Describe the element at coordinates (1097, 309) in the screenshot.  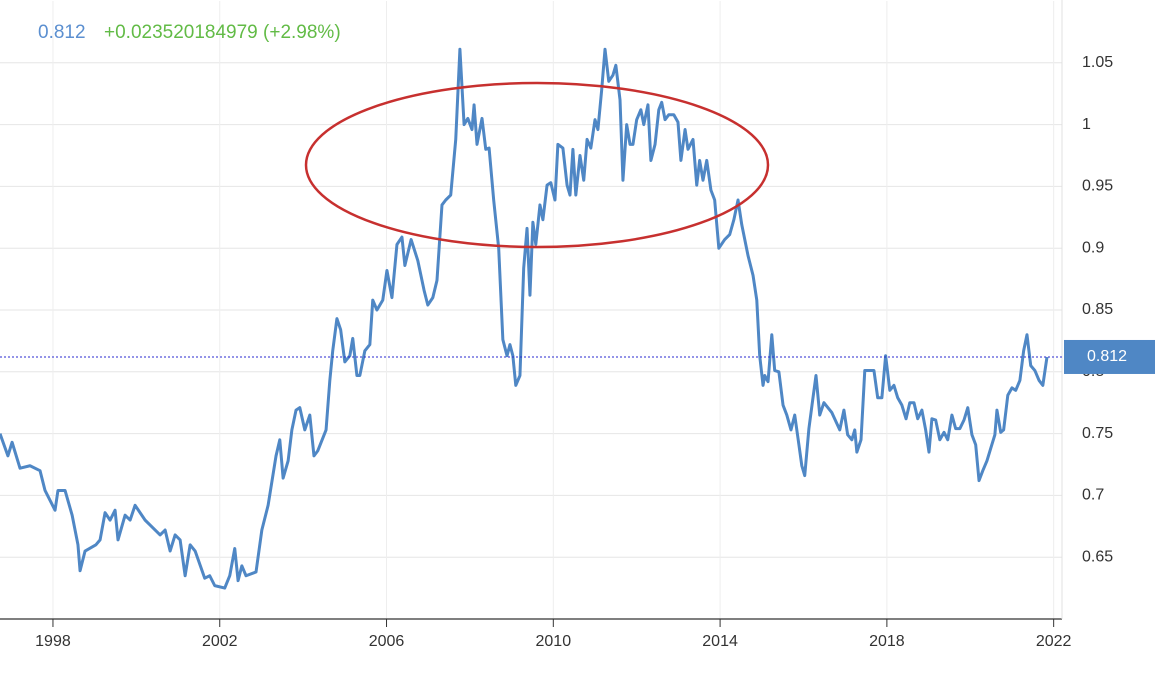
I see `y-tick-label: 0.85` at that location.